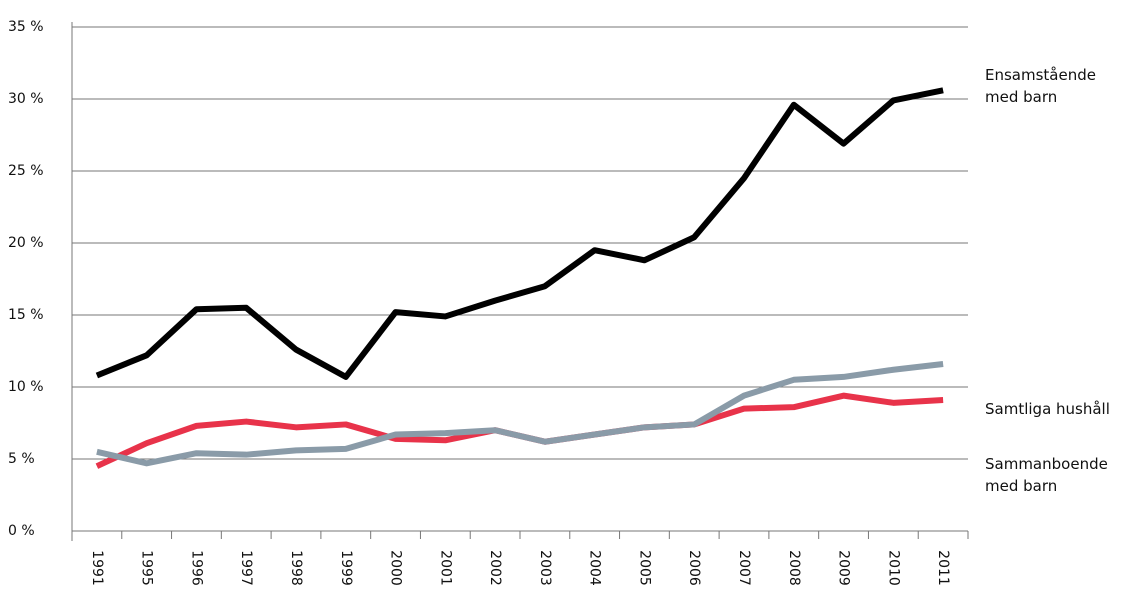 The image size is (1126, 594). I want to click on x-tick-label: 1996, so click(196, 568).